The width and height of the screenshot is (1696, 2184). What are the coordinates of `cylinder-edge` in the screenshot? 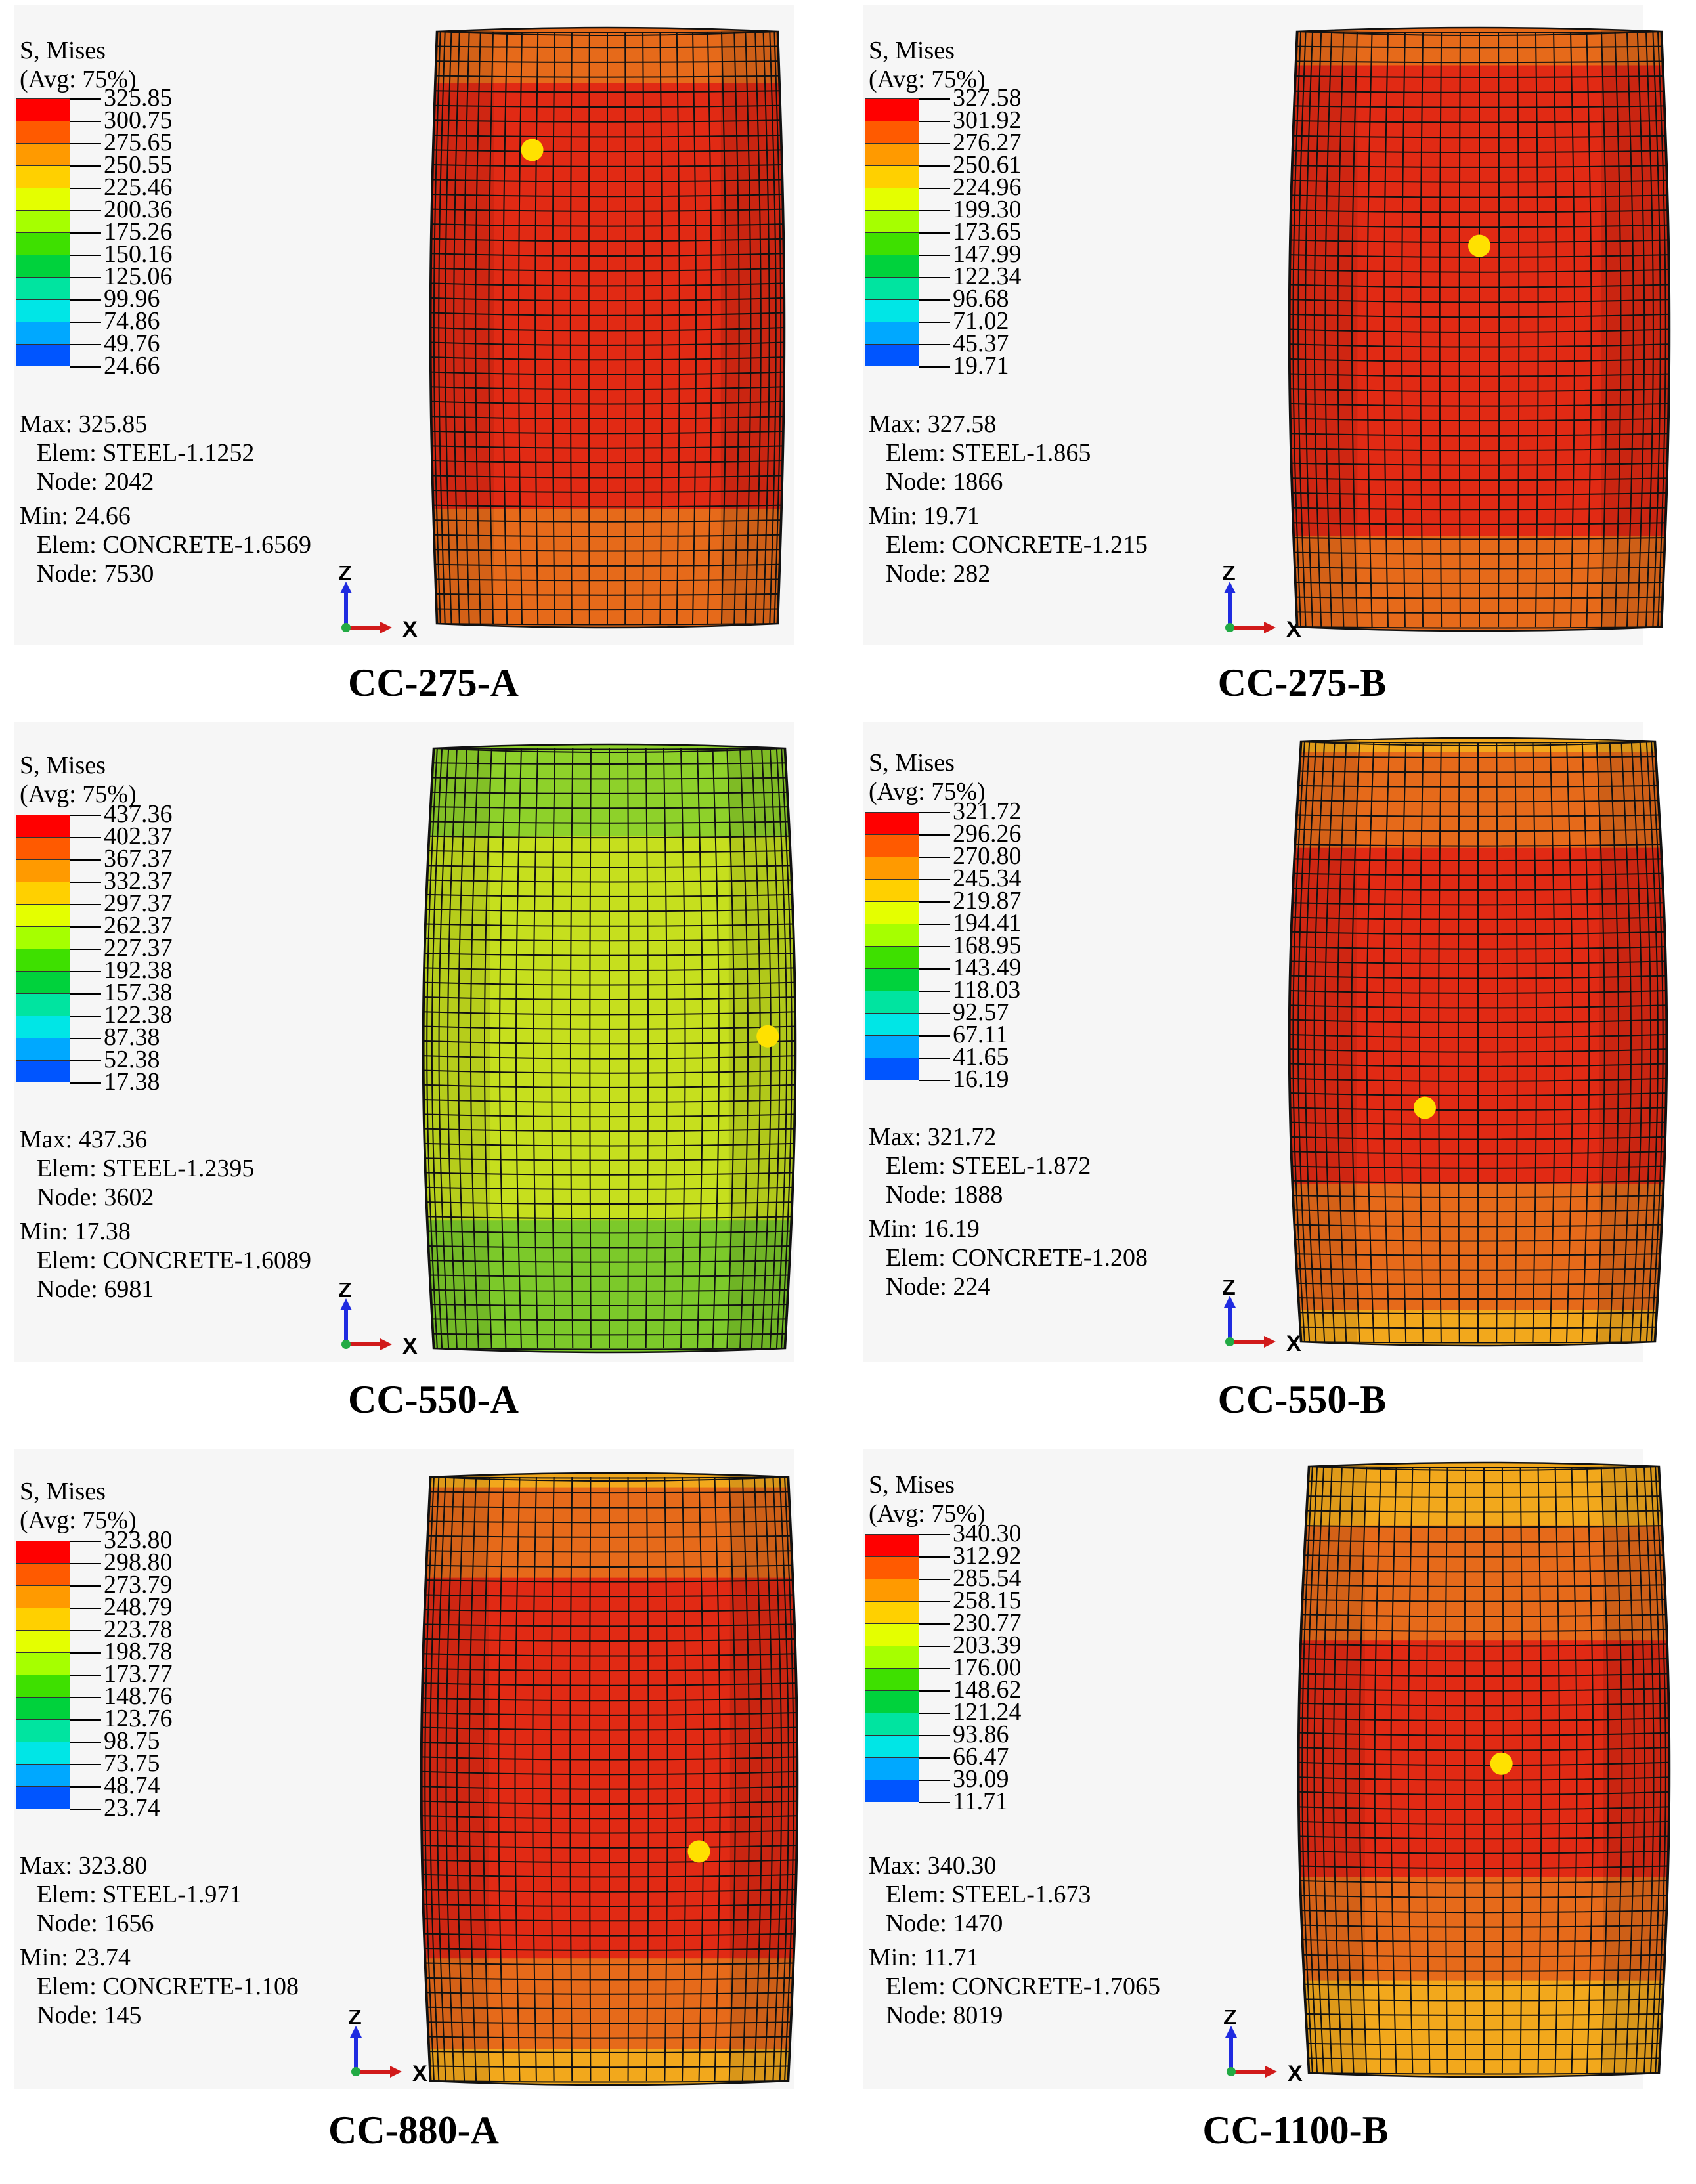 It's located at (1484, 1769).